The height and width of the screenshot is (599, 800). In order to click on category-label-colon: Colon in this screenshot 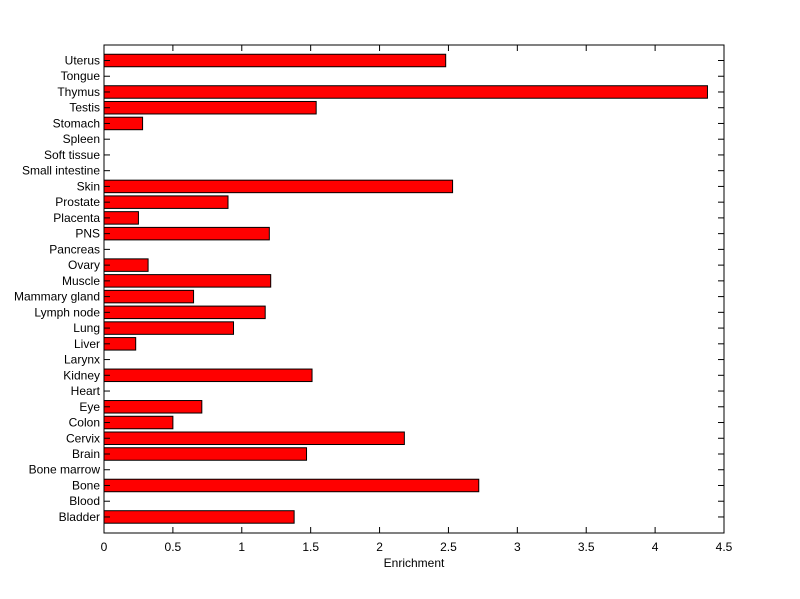, I will do `click(84, 423)`.